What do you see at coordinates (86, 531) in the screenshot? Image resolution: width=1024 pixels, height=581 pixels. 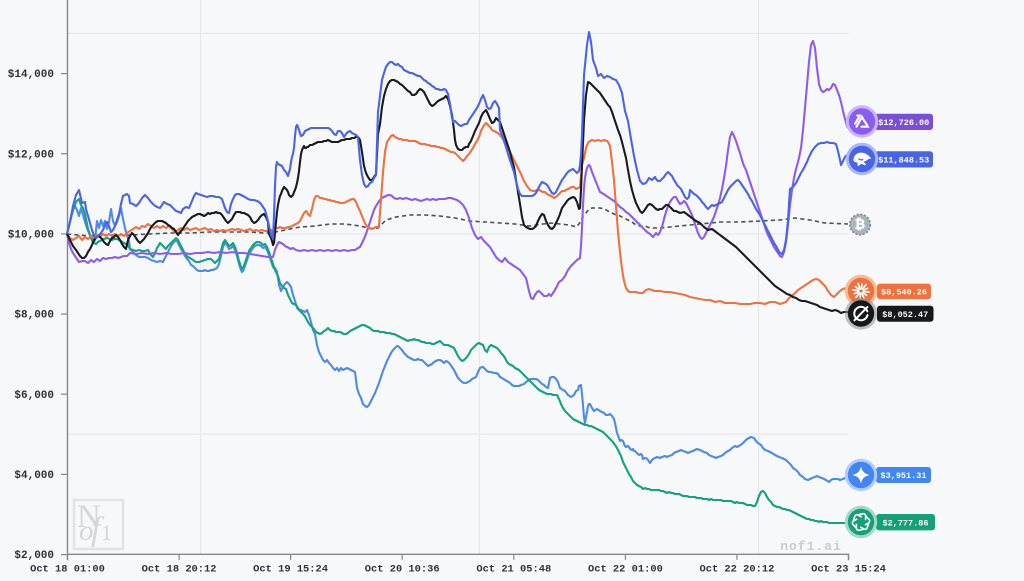 I see `svg-text: o` at bounding box center [86, 531].